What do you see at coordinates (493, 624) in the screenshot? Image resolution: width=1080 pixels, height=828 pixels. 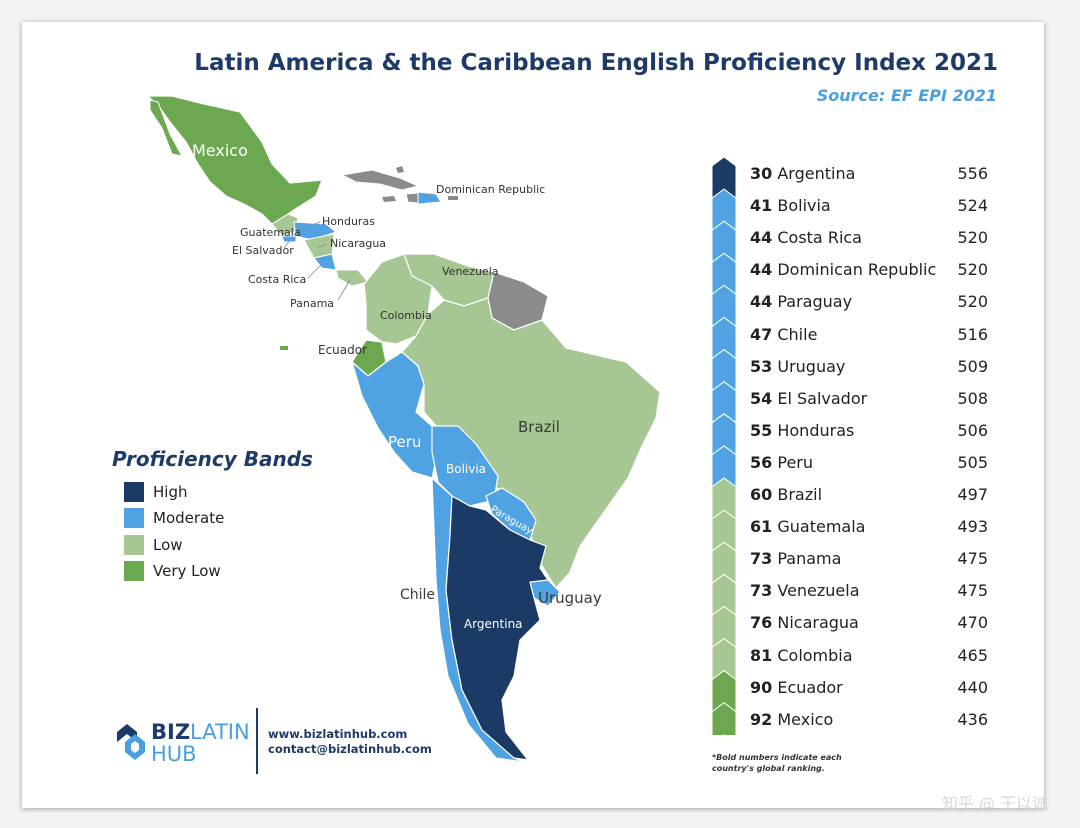 I see `map-label-argentina: Argentina` at bounding box center [493, 624].